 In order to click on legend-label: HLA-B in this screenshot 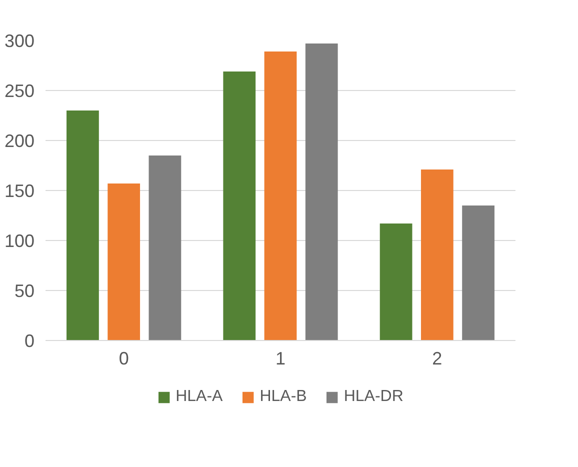, I will do `click(283, 397)`.